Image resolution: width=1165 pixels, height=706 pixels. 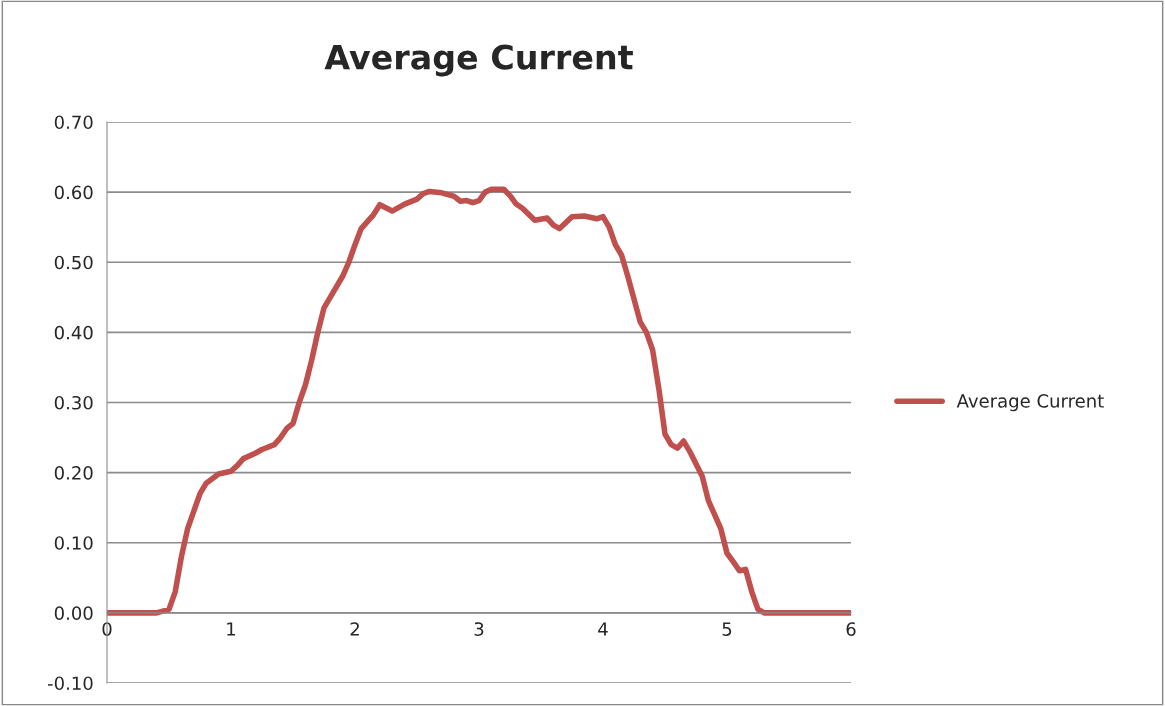 What do you see at coordinates (603, 629) in the screenshot?
I see `x-tick-label: 4` at bounding box center [603, 629].